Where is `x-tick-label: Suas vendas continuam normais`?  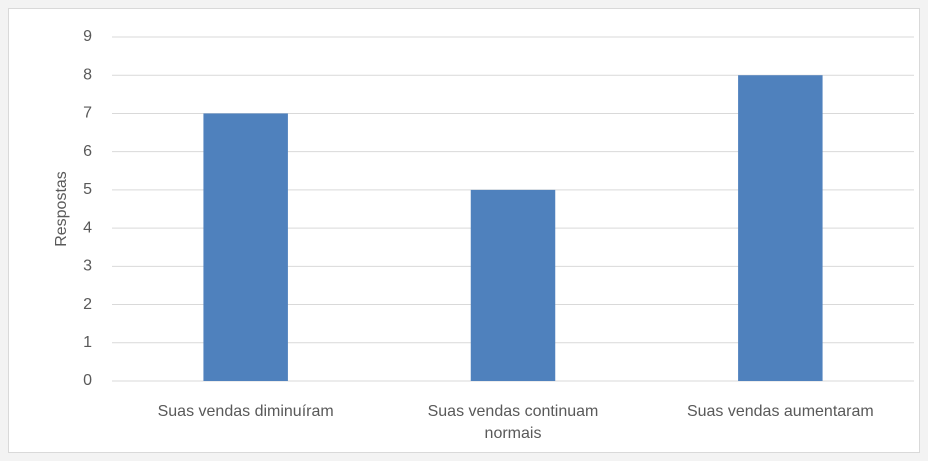
x-tick-label: Suas vendas continuam normais is located at coordinates (513, 422).